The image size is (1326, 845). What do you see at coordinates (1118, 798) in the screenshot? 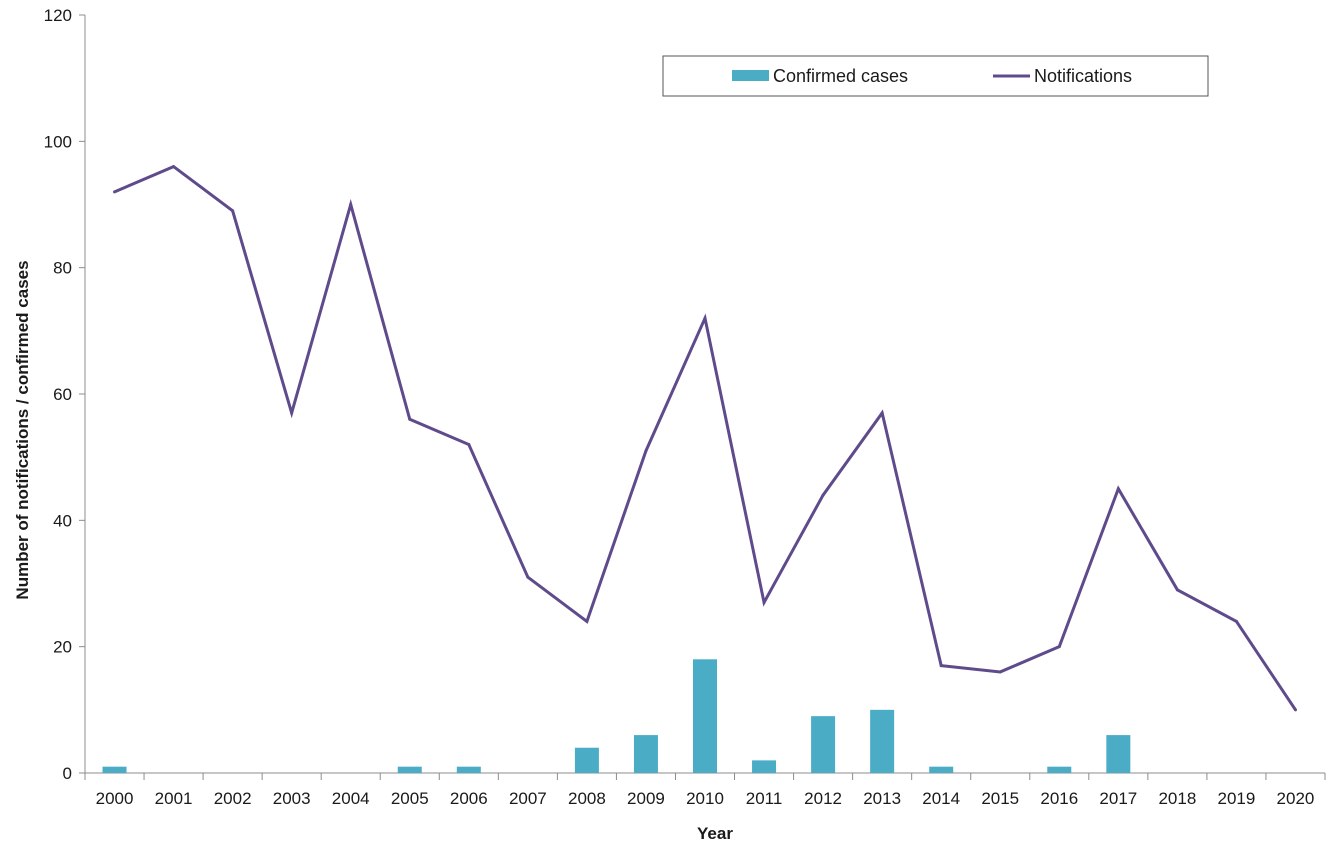
I see `x-tick-label: 2017` at bounding box center [1118, 798].